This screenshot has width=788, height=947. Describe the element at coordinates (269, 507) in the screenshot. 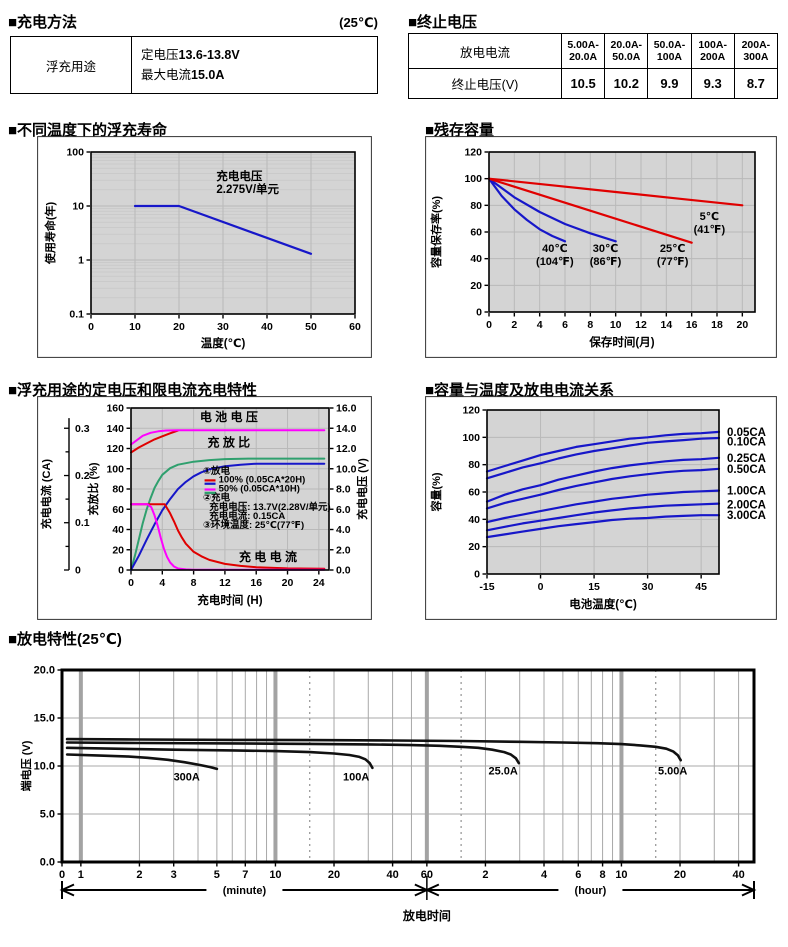

I see `svg-text: 充电电压: 13.7V(2.28V/单元)` at that location.